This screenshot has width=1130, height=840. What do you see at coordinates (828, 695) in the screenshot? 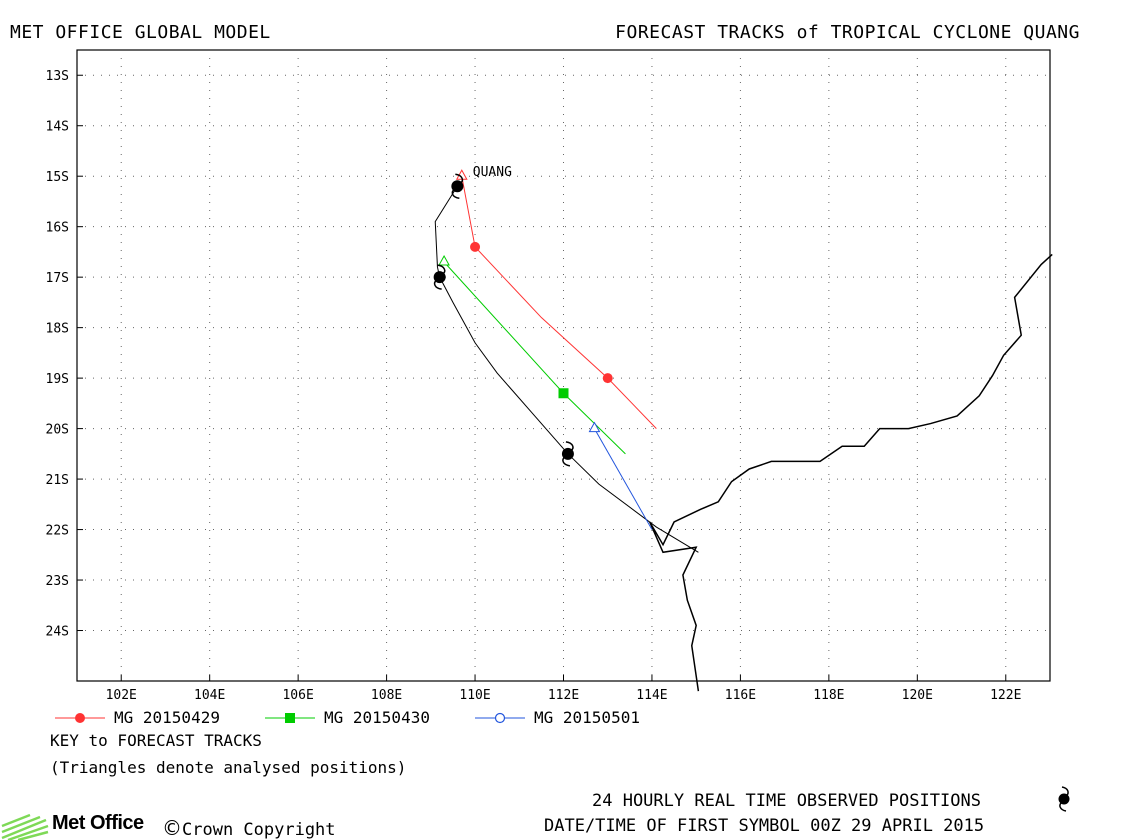
I see `lon-tick-label: 118E` at bounding box center [828, 695].